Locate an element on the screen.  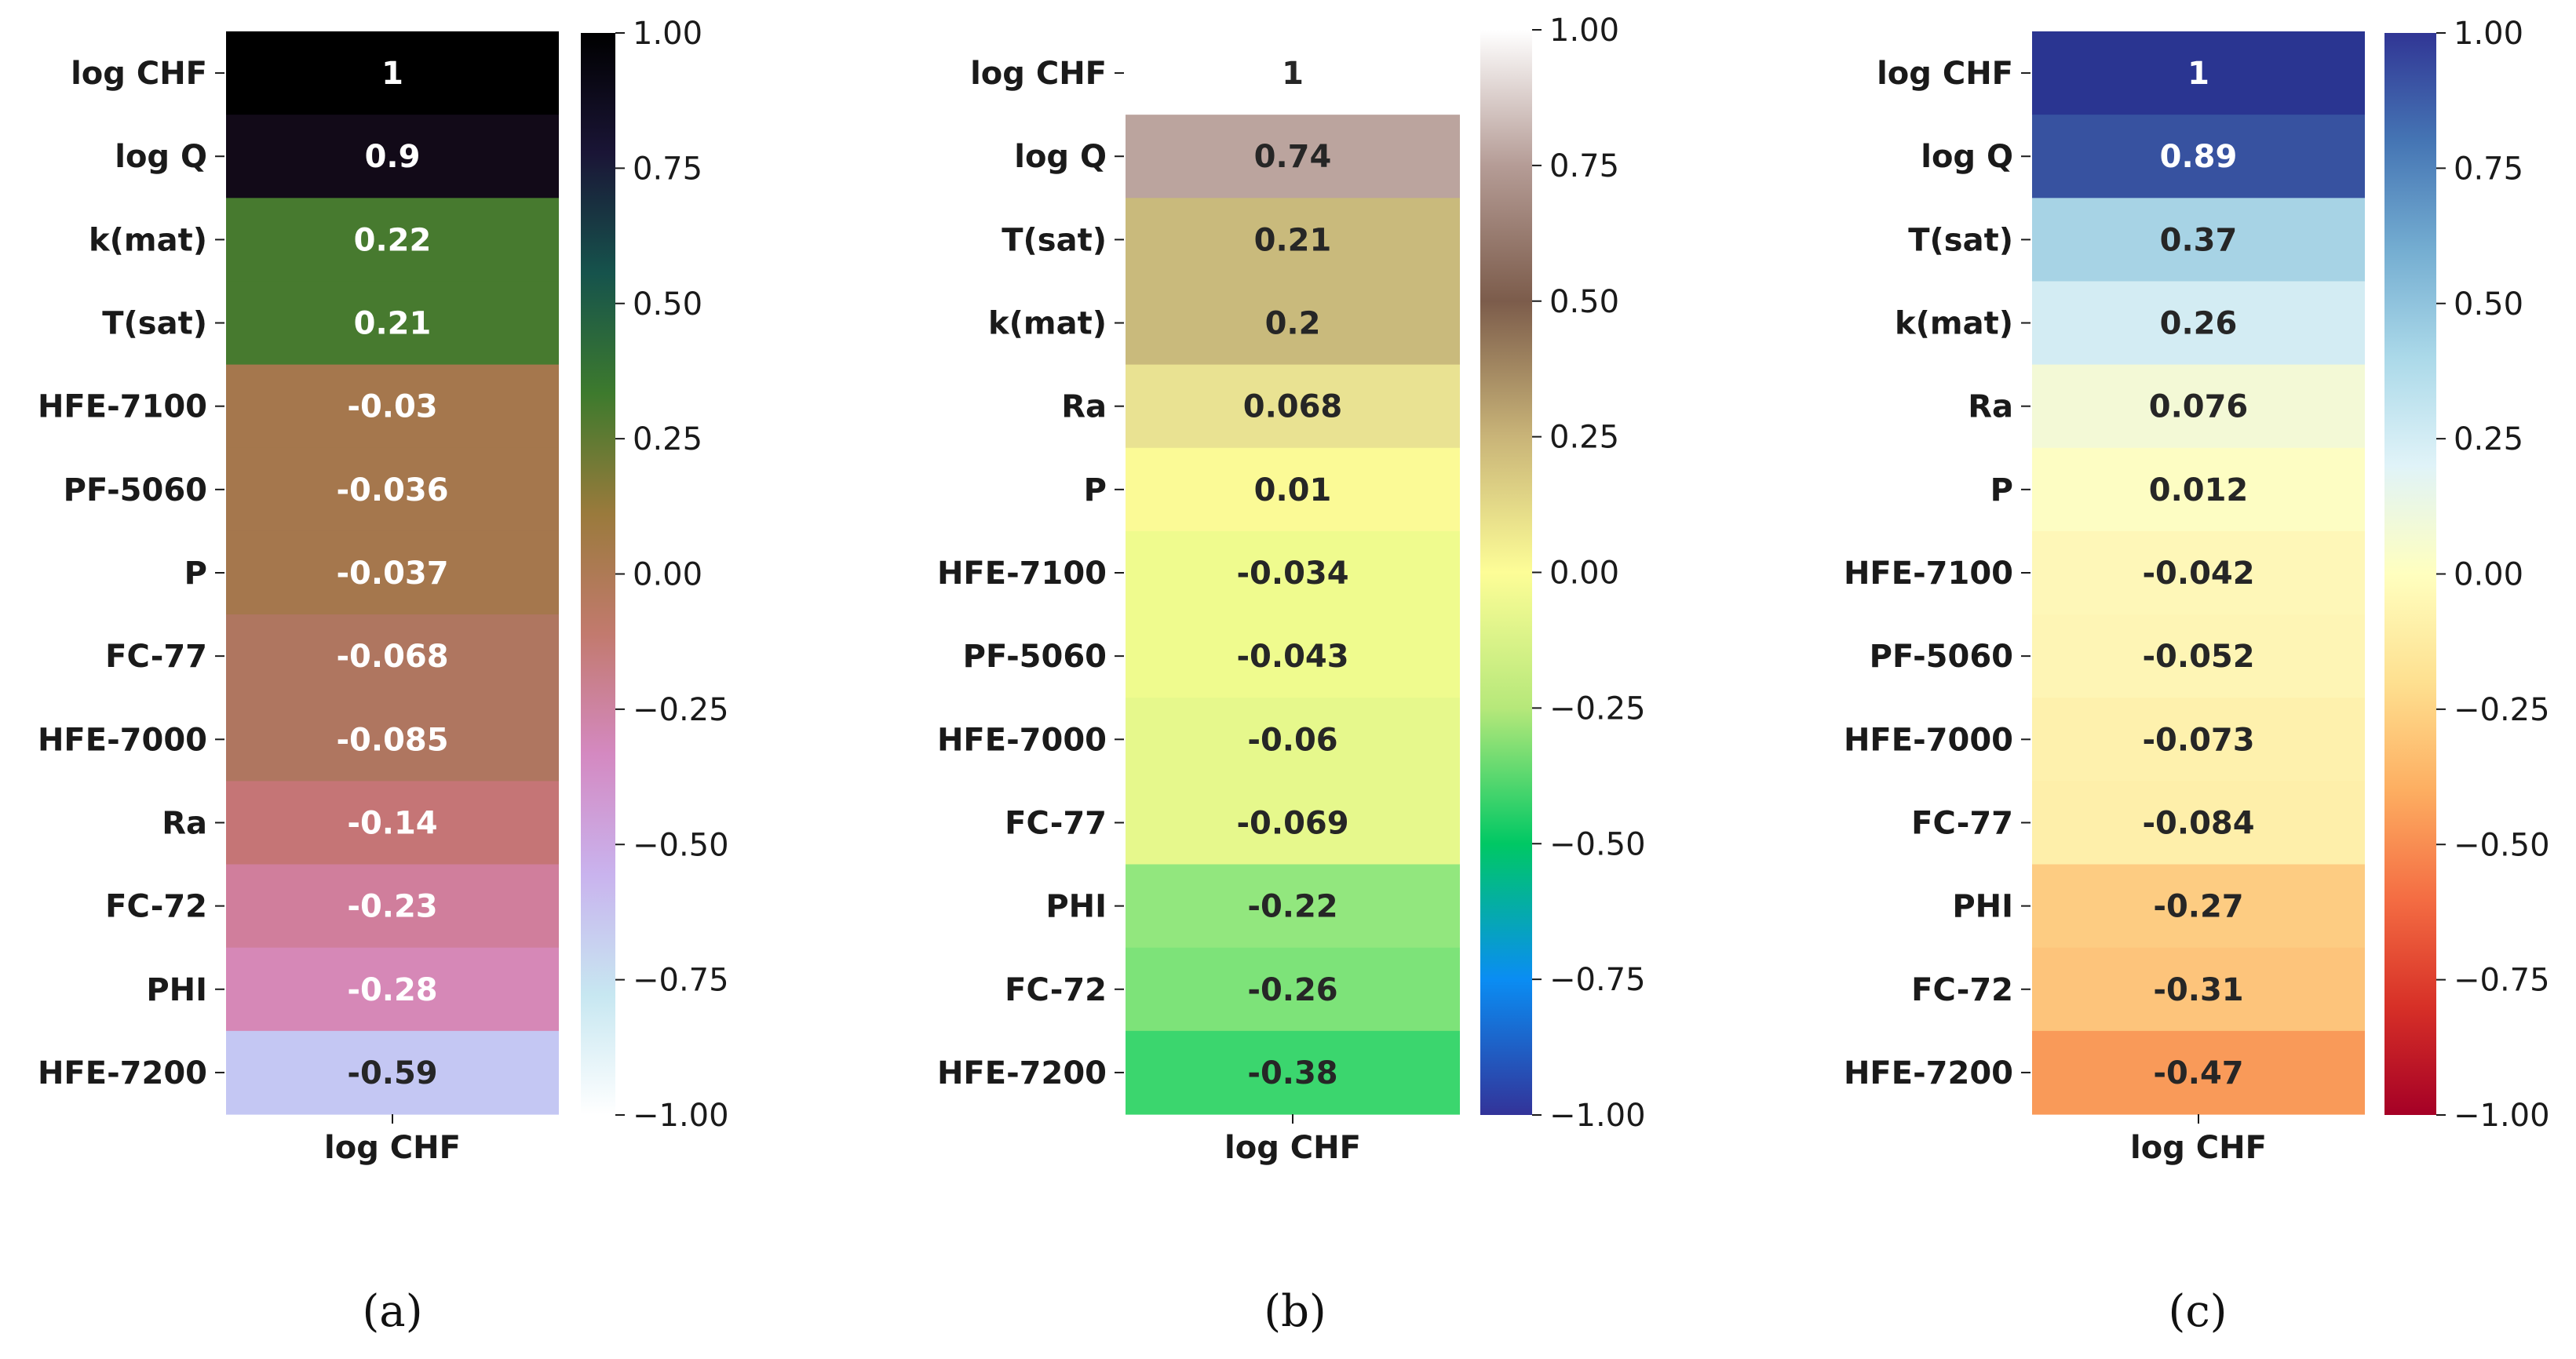
row-label-b-5: P is located at coordinates (1095, 490).